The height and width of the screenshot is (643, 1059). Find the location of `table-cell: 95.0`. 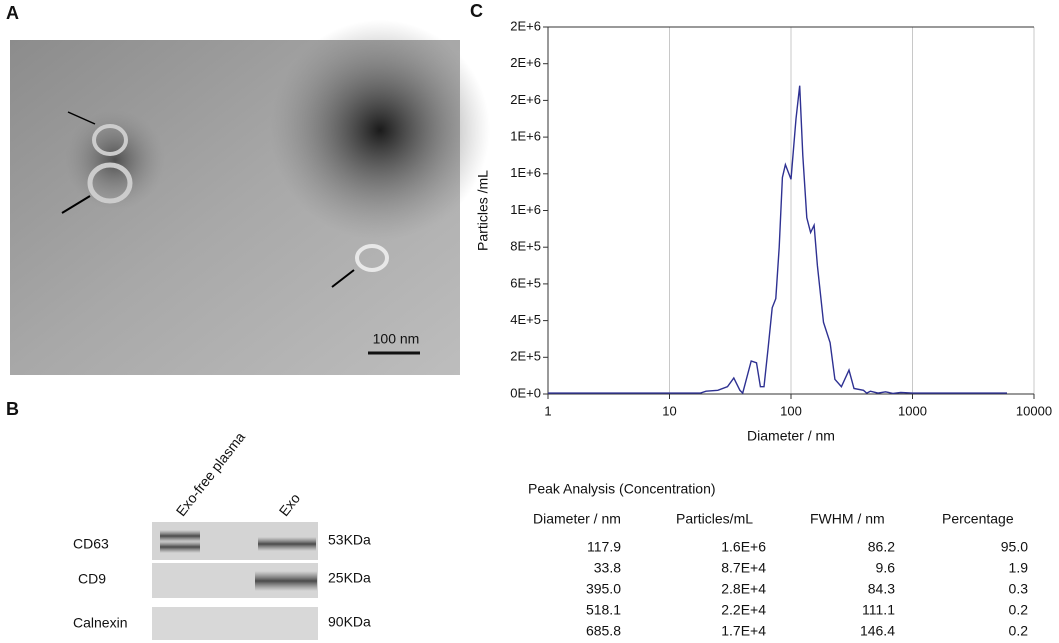

table-cell: 95.0 is located at coordinates (1014, 547).